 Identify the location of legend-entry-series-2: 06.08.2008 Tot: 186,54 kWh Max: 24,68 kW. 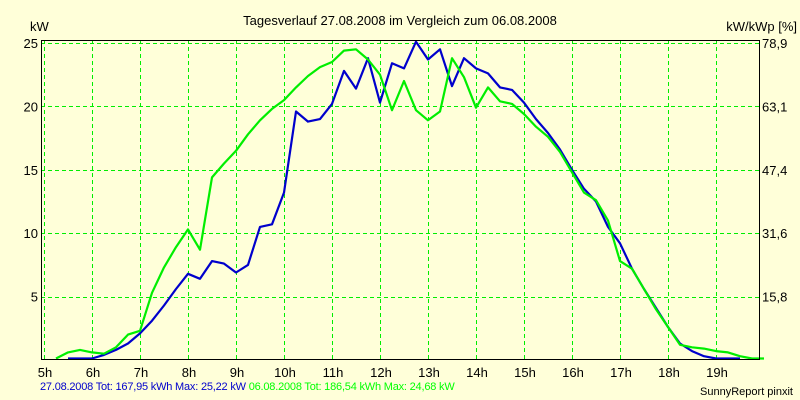
(351, 387).